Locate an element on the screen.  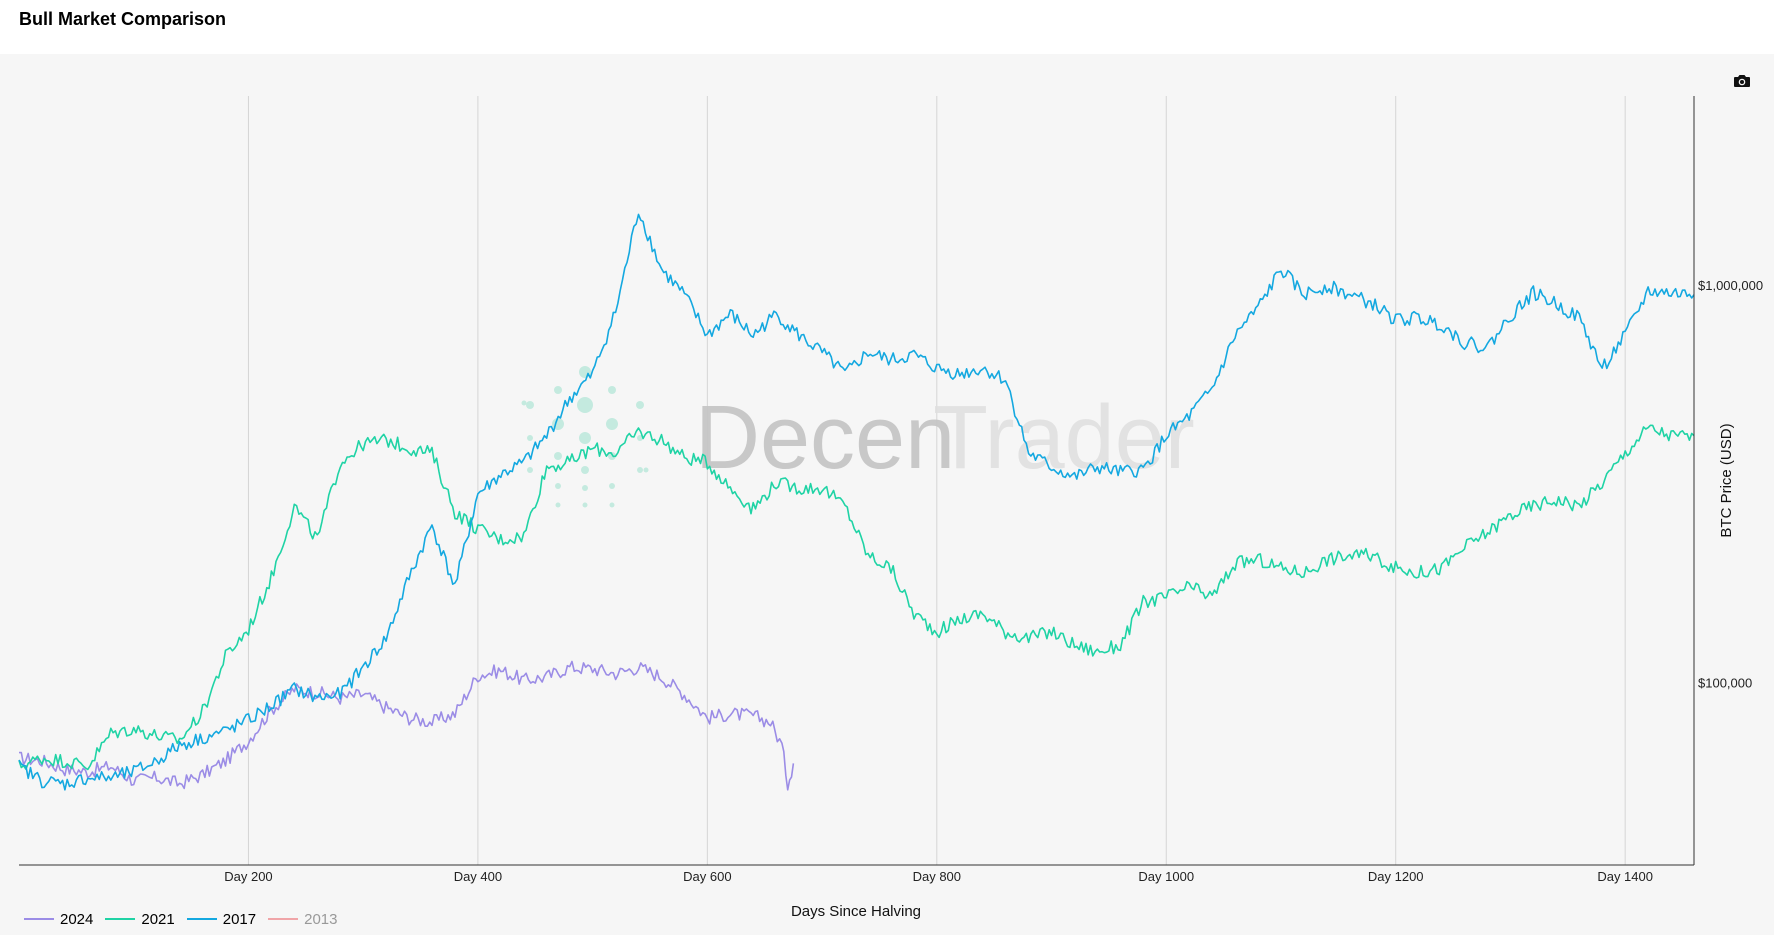
camera-icon is located at coordinates (1744, 82).